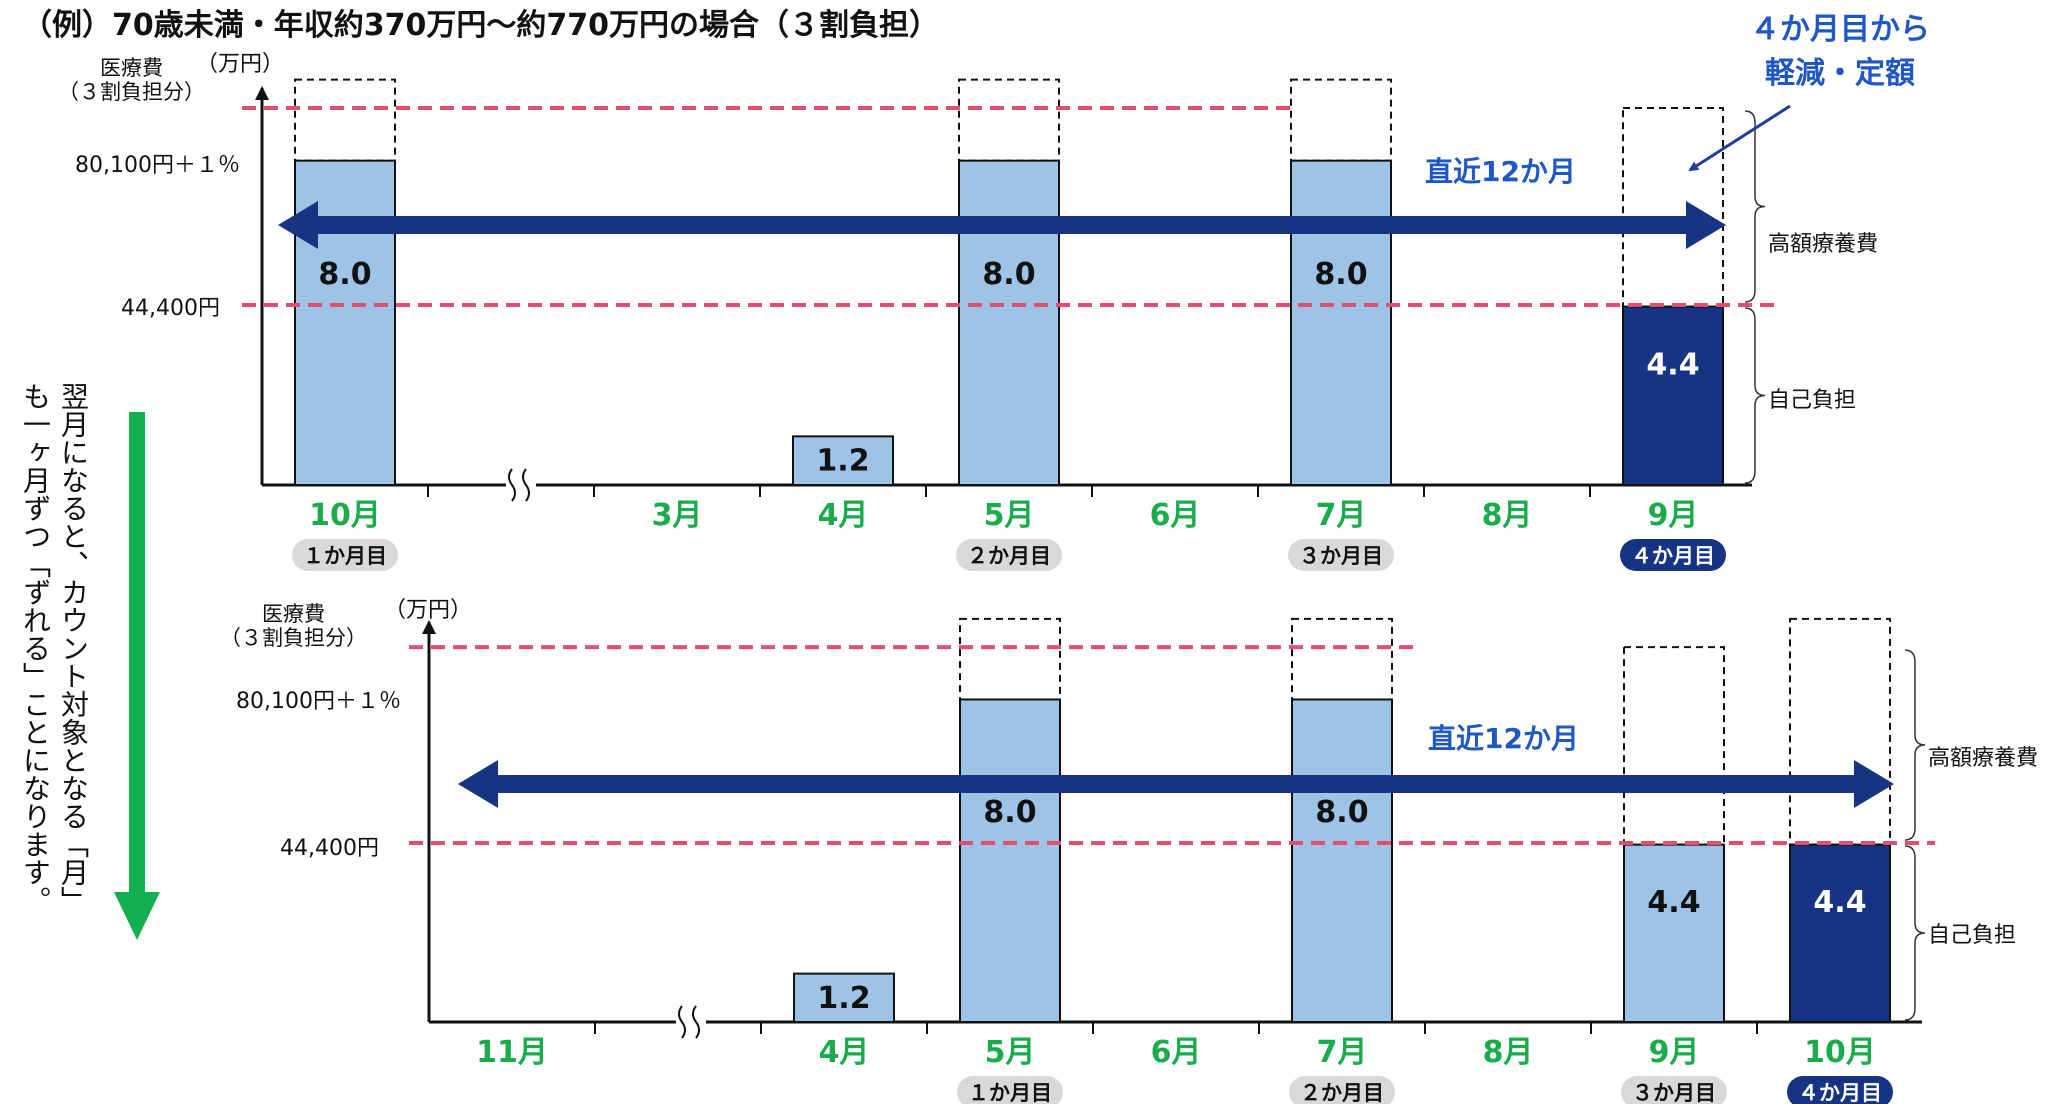 Image resolution: width=2057 pixels, height=1104 pixels. What do you see at coordinates (345, 515) in the screenshot?
I see `c1-month-label-0: 10月` at bounding box center [345, 515].